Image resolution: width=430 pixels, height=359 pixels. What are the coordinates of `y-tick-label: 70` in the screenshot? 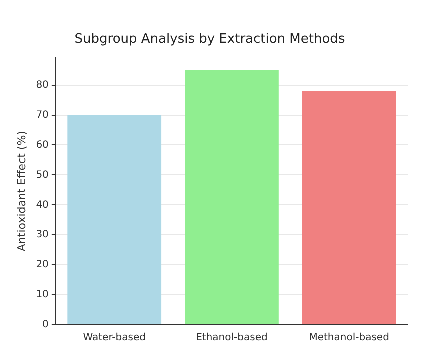 It's located at (42, 115).